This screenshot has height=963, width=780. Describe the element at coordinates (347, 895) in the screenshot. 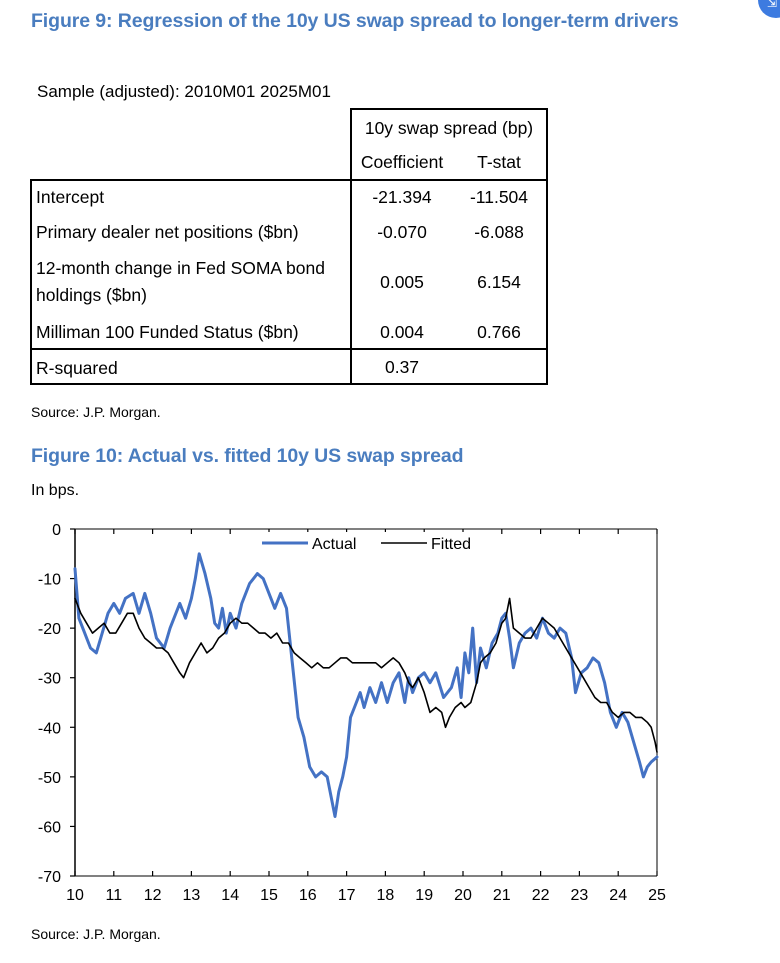

I see `x-tick-label: 17` at that location.